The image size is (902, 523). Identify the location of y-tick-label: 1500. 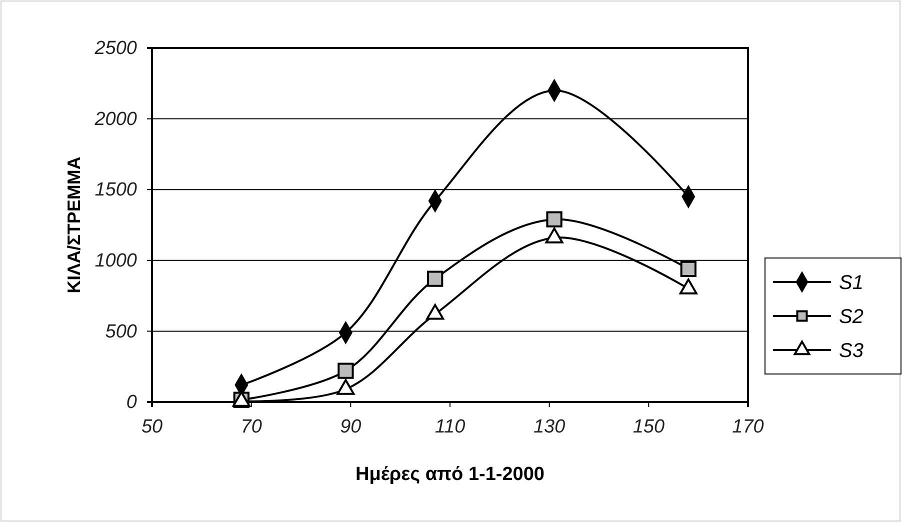
(116, 190).